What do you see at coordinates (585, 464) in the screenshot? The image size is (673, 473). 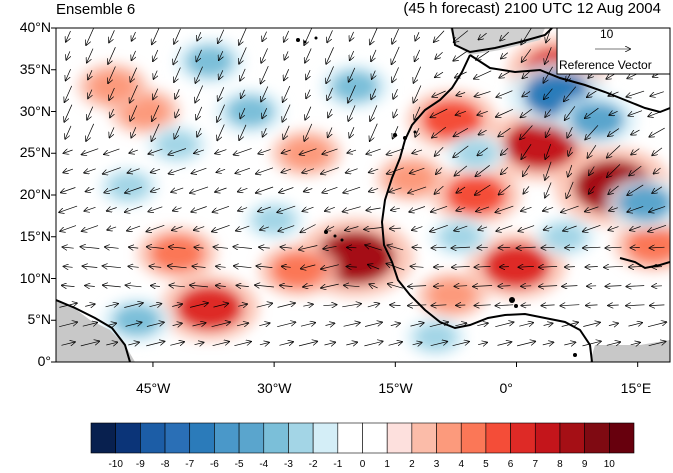 I see `colorbar-label: 9` at bounding box center [585, 464].